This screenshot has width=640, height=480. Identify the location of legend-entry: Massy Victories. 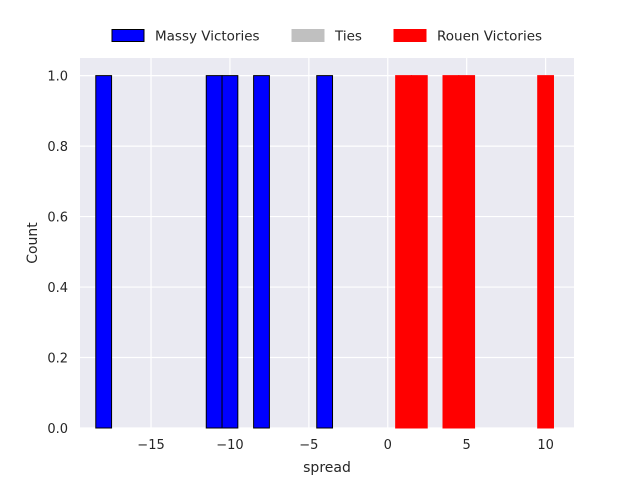
(185, 37).